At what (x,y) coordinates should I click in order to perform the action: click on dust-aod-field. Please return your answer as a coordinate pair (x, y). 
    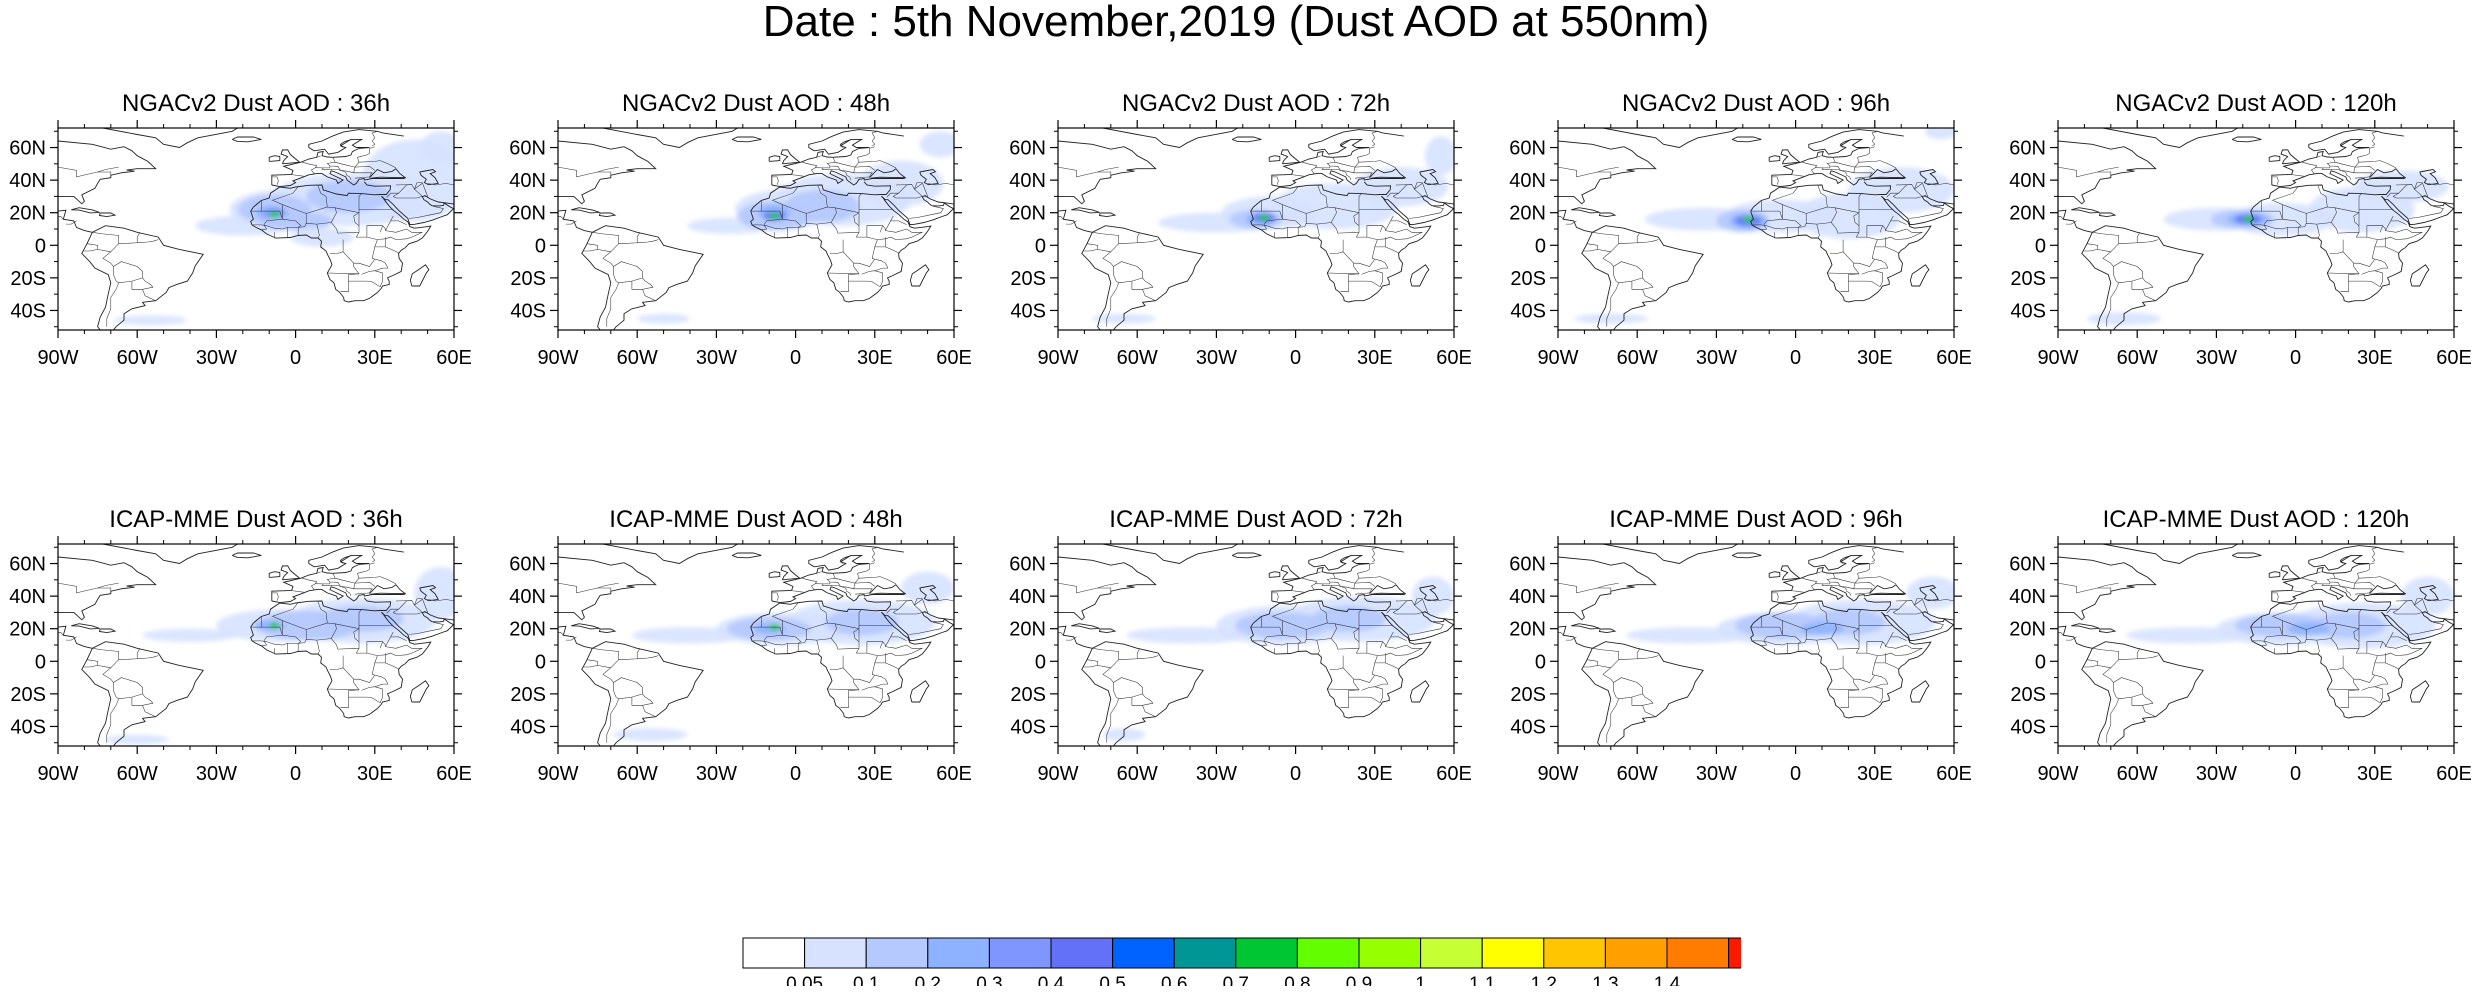
    Looking at the image, I should click on (1273, 230).